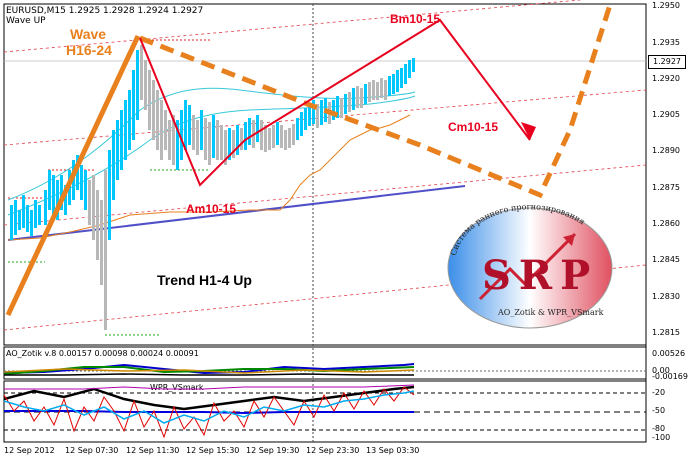  I want to click on time-tick: 12 Sep 19:30, so click(273, 450).